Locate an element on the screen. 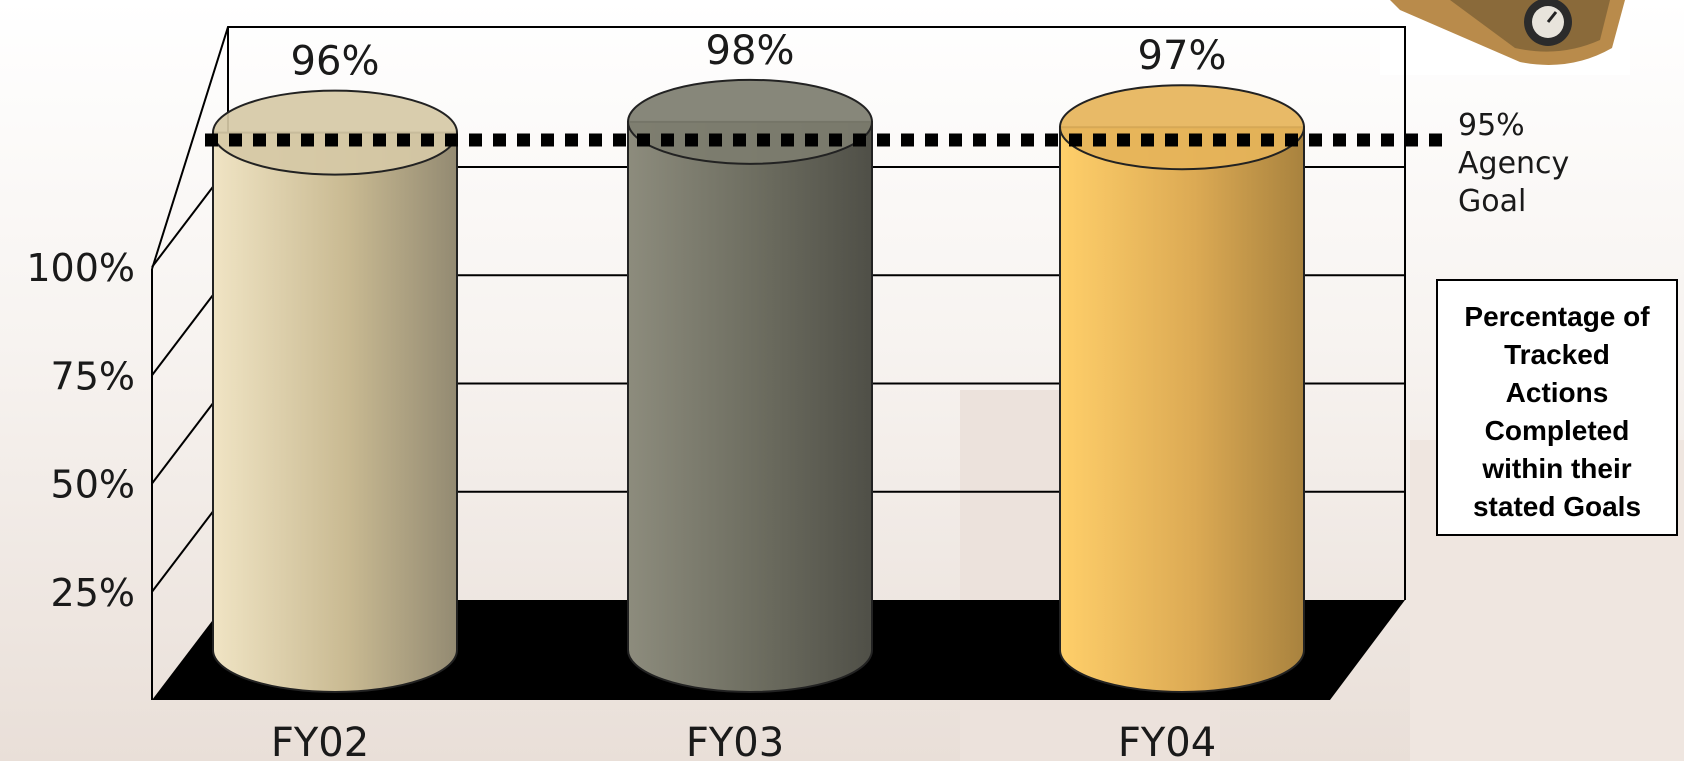 The height and width of the screenshot is (765, 1684). y-axis-ticks: 25% 50% 75% 100% is located at coordinates (80, 430).